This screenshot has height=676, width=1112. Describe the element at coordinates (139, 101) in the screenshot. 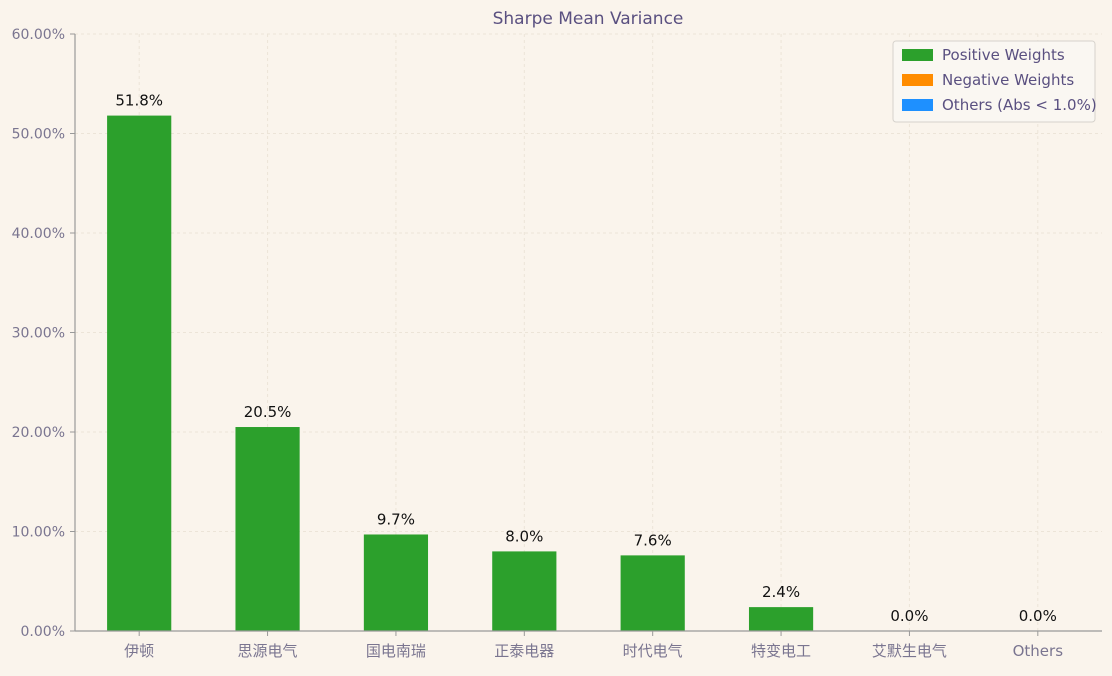

I see `bar-value-label: 51.8%` at that location.